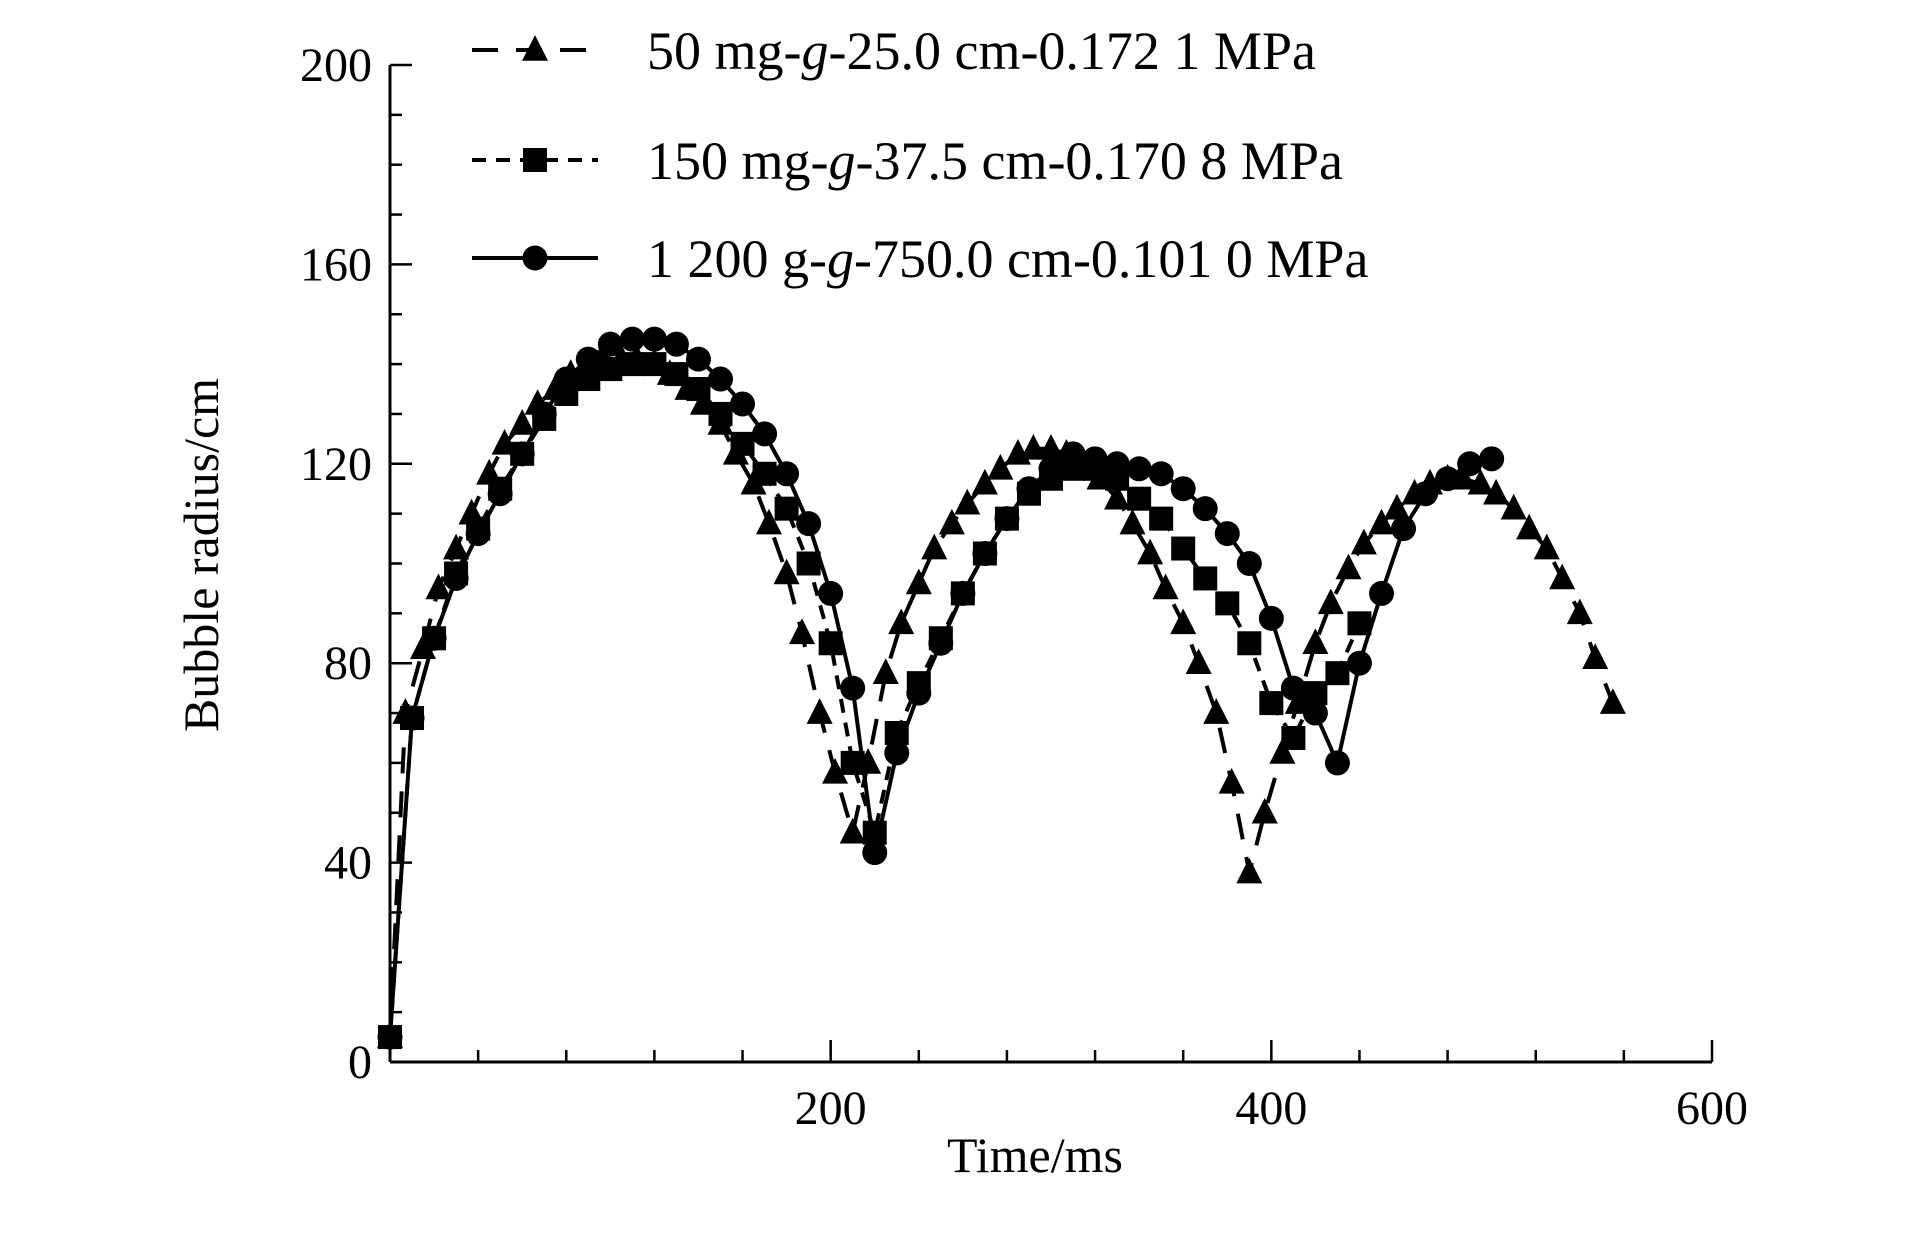 The height and width of the screenshot is (1235, 1923). What do you see at coordinates (981, 51) in the screenshot?
I see `legend-label: 50 mg-g-25.0 cm-0.172 1 MPa` at bounding box center [981, 51].